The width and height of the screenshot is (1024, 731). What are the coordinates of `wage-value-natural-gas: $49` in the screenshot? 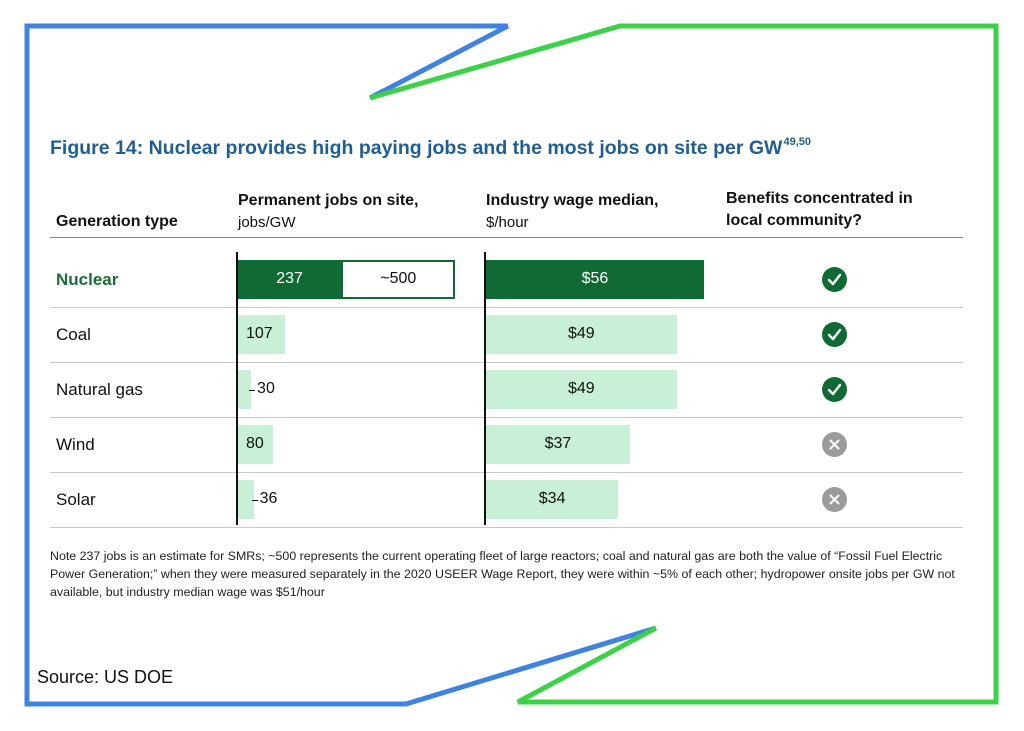 It's located at (581, 388).